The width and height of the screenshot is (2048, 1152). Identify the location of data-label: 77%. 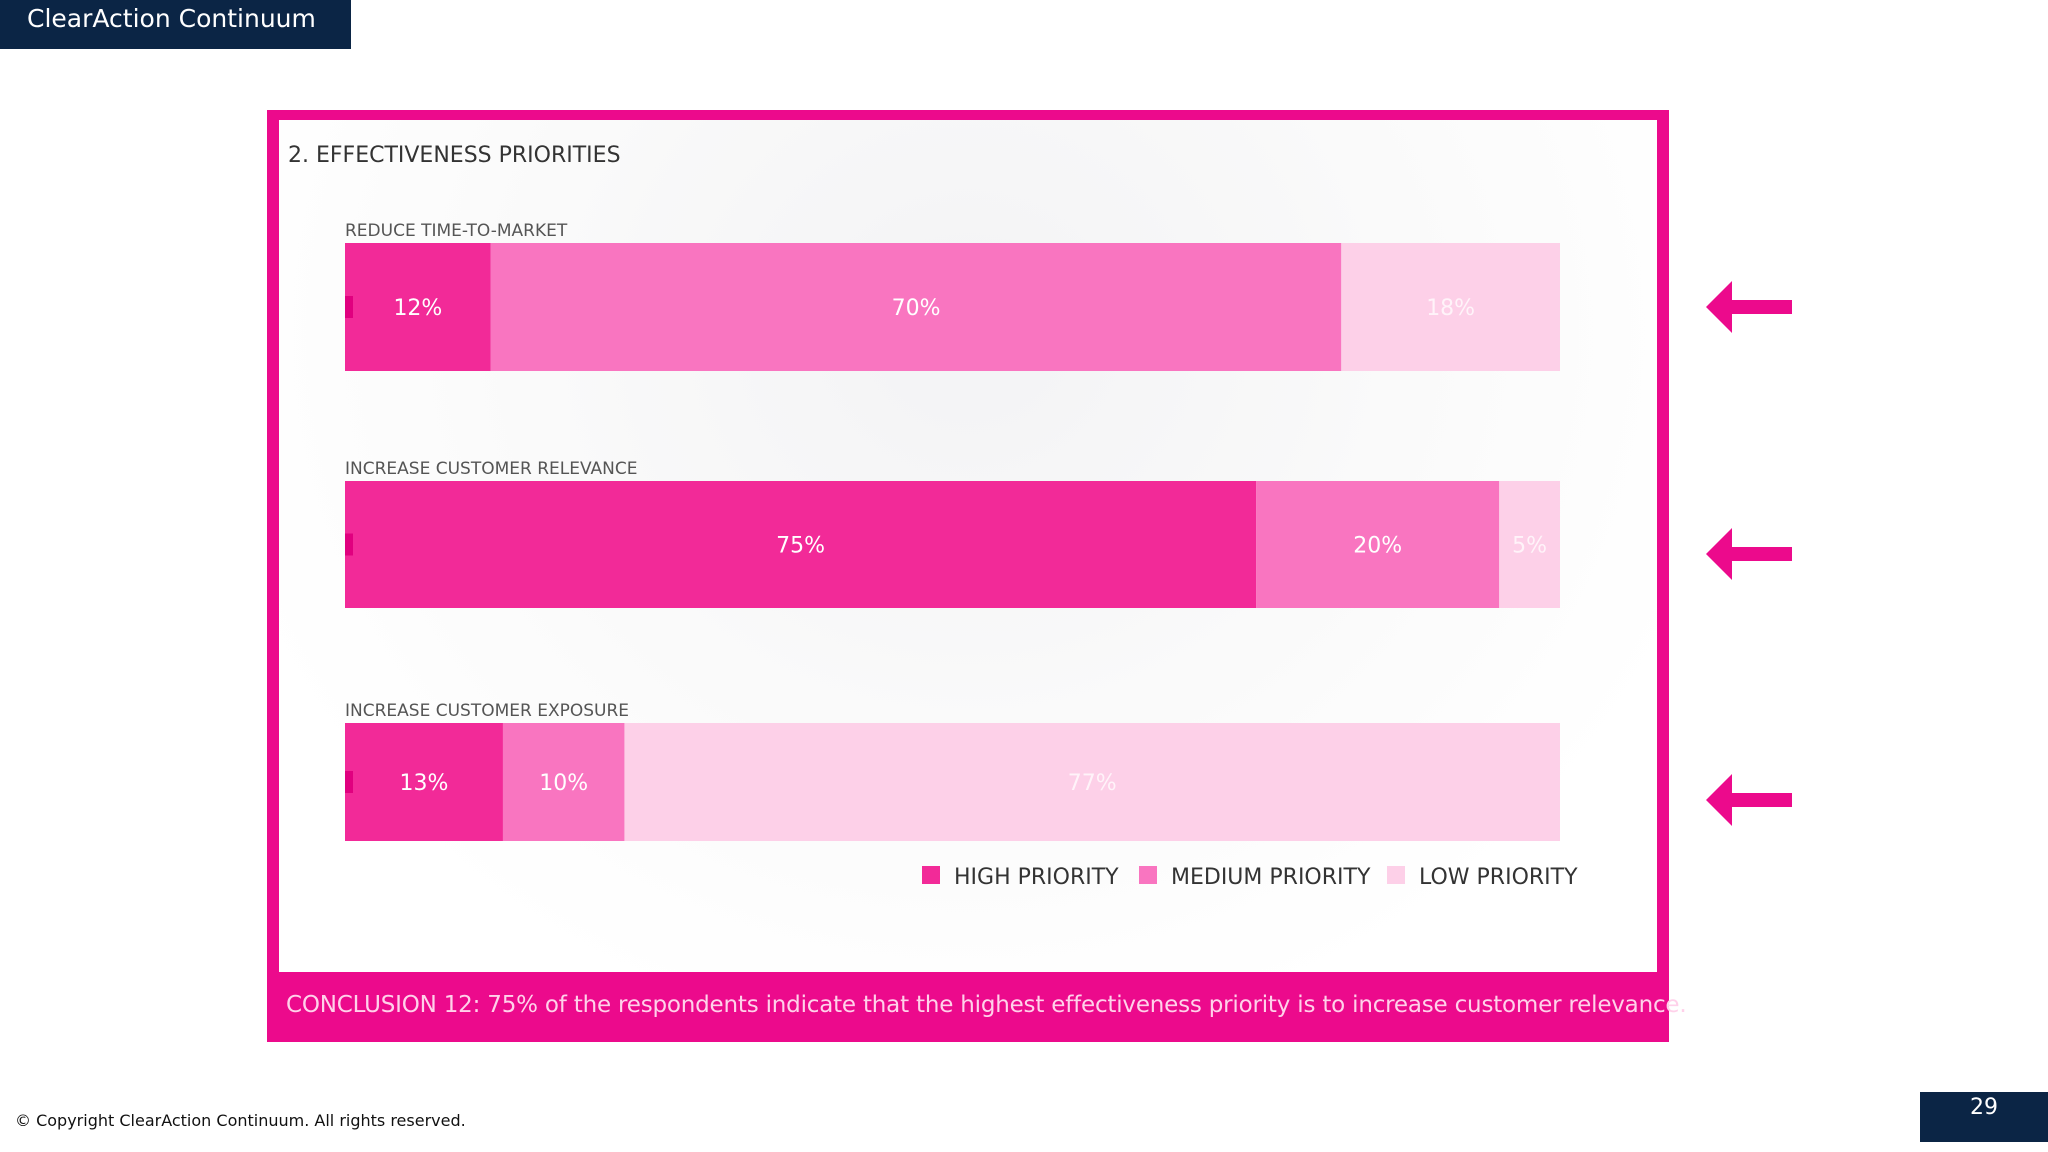
(1092, 783).